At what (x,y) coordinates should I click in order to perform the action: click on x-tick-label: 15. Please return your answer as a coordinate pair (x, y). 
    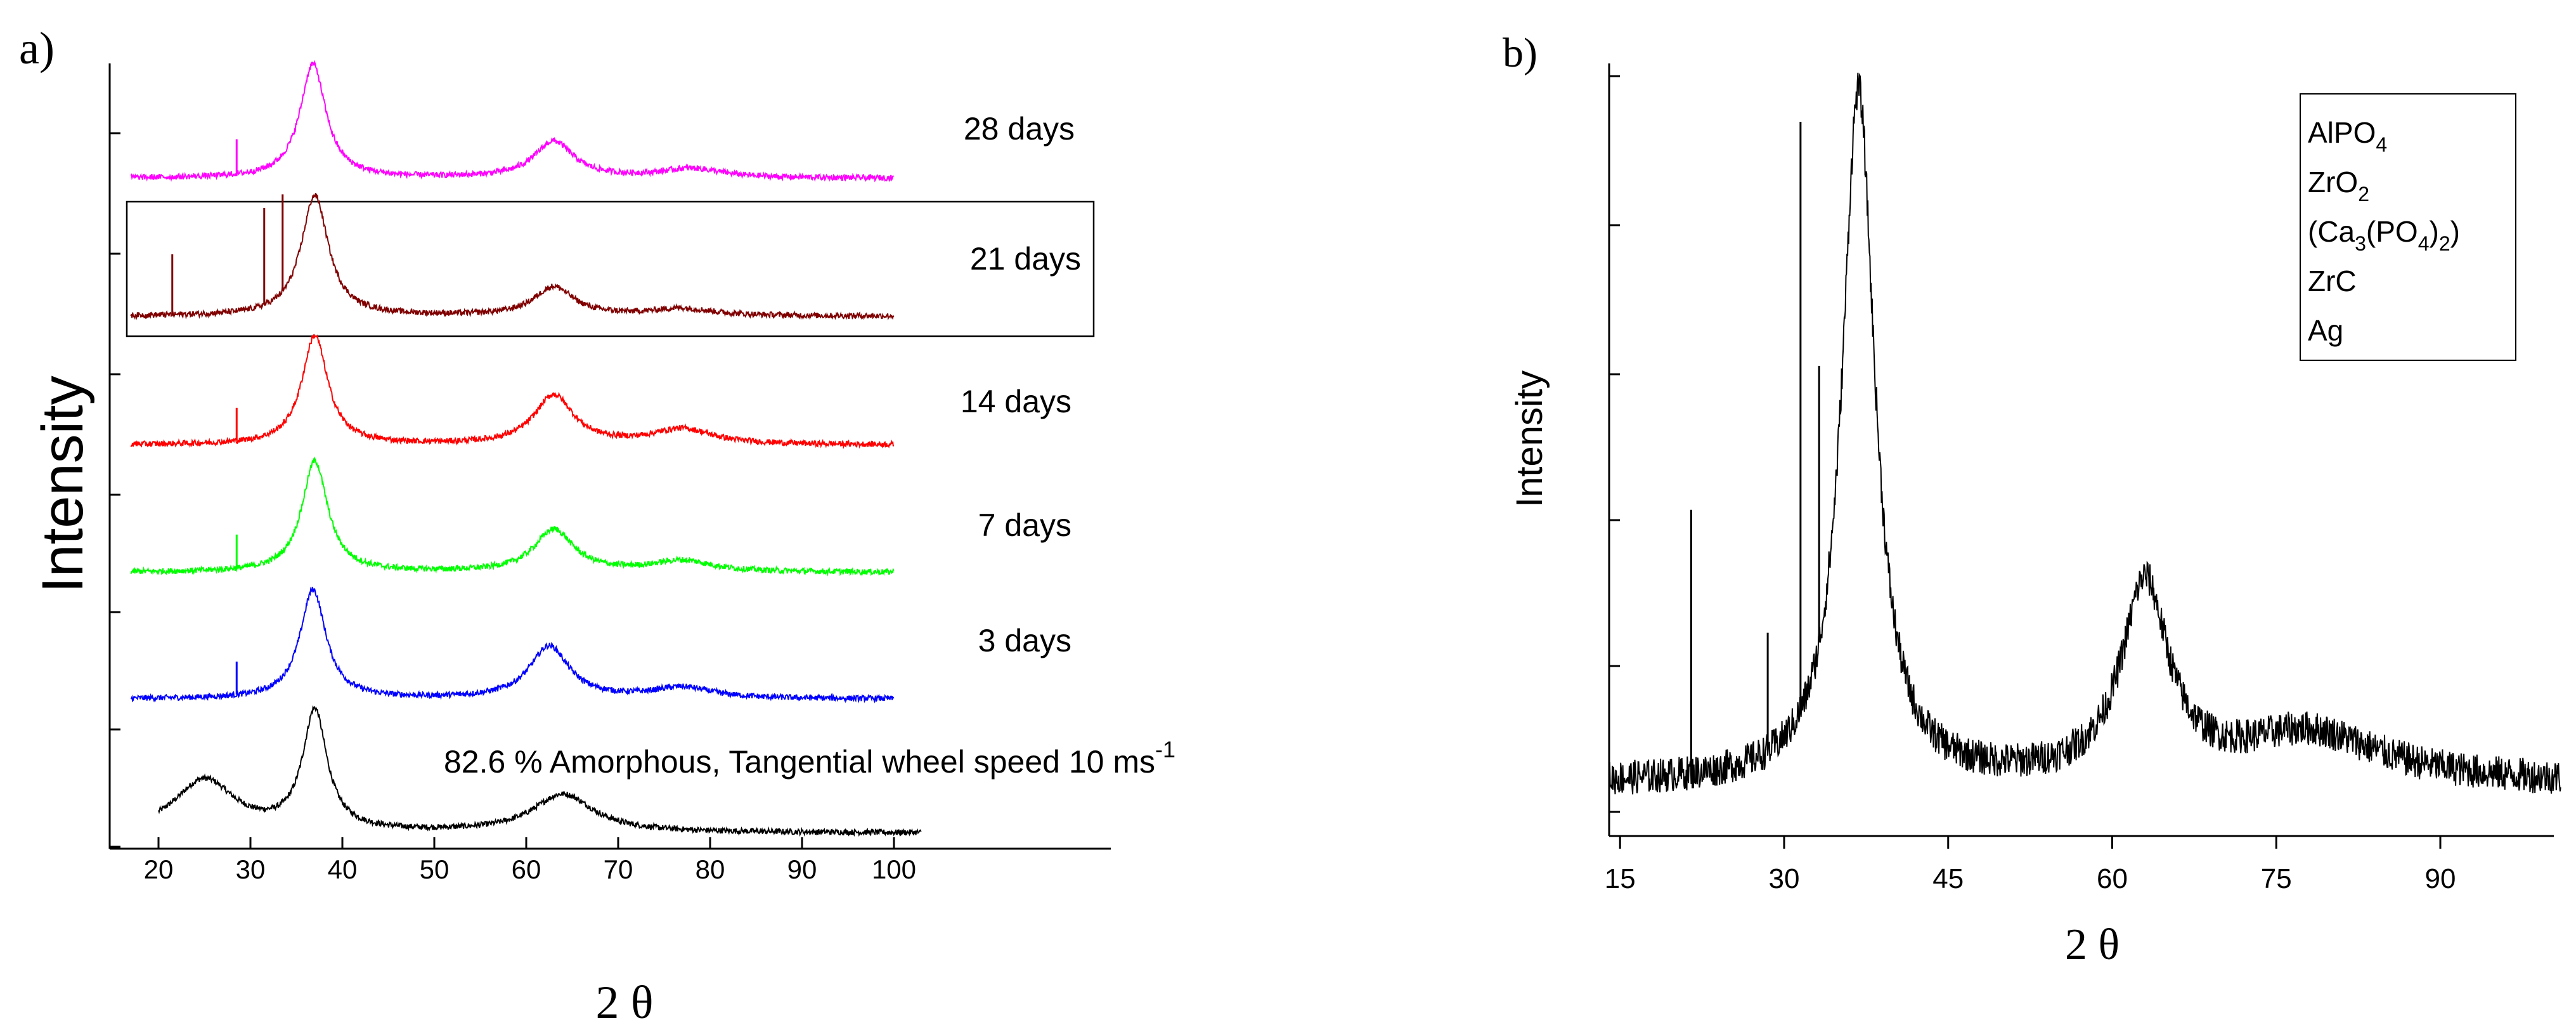
    Looking at the image, I should click on (1620, 878).